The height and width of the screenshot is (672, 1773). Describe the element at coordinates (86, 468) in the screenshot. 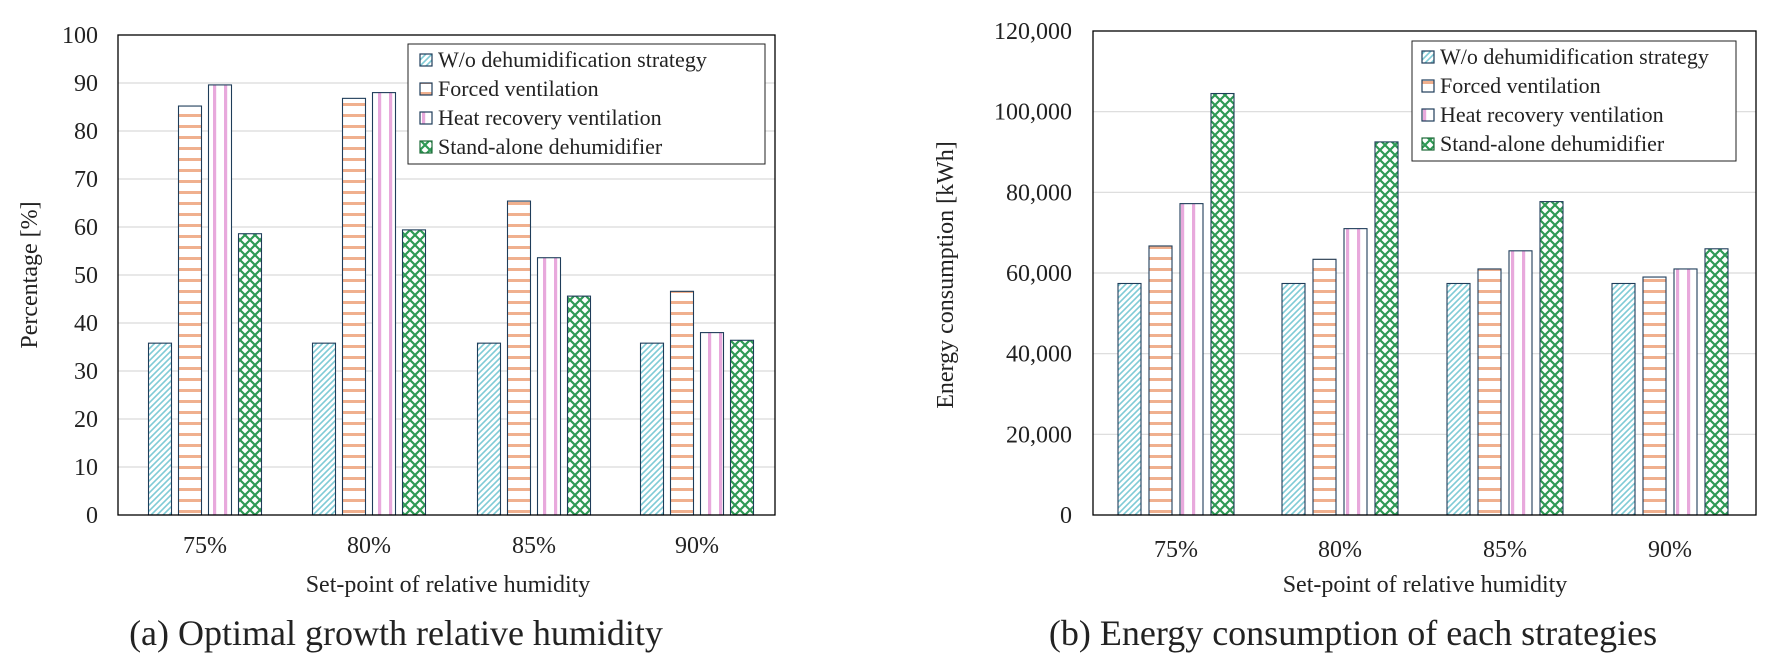

I see `y-tick-label: 10` at that location.